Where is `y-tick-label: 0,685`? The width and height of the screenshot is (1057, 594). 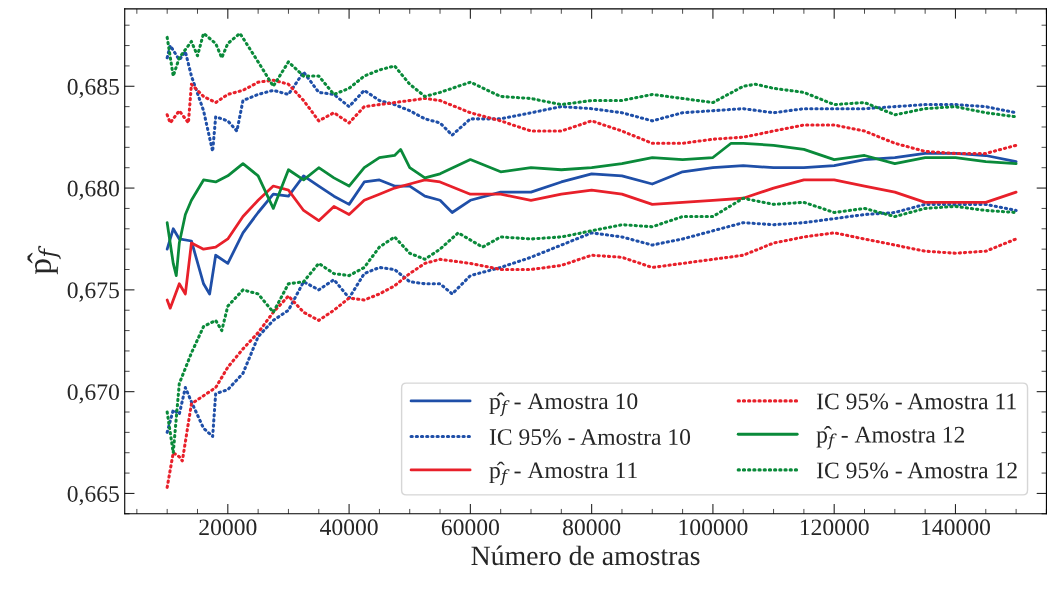
y-tick-label: 0,685 is located at coordinates (93, 88).